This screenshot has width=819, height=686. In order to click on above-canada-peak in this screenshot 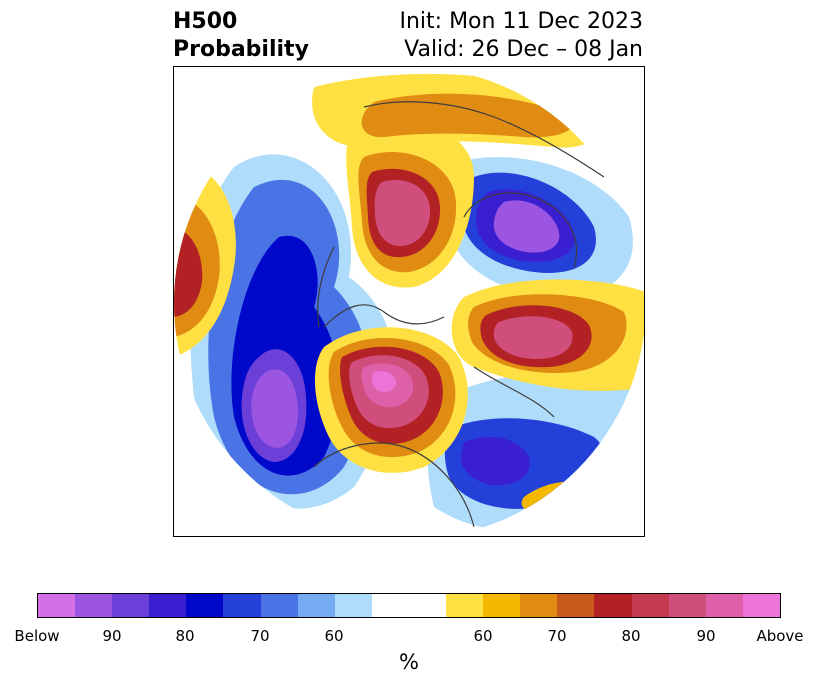, I will do `click(384, 381)`.